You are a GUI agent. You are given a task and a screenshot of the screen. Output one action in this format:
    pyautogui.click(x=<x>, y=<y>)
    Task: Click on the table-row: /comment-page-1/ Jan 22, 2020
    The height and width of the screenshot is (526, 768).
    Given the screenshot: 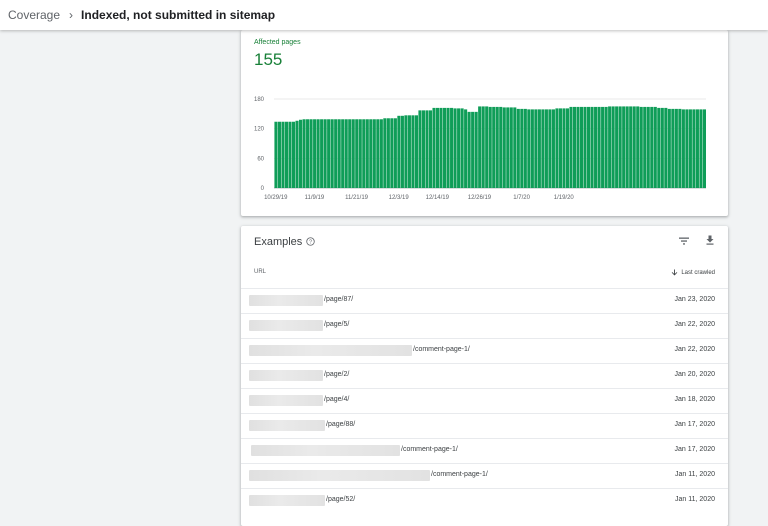 What is the action you would take?
    pyautogui.click(x=484, y=350)
    